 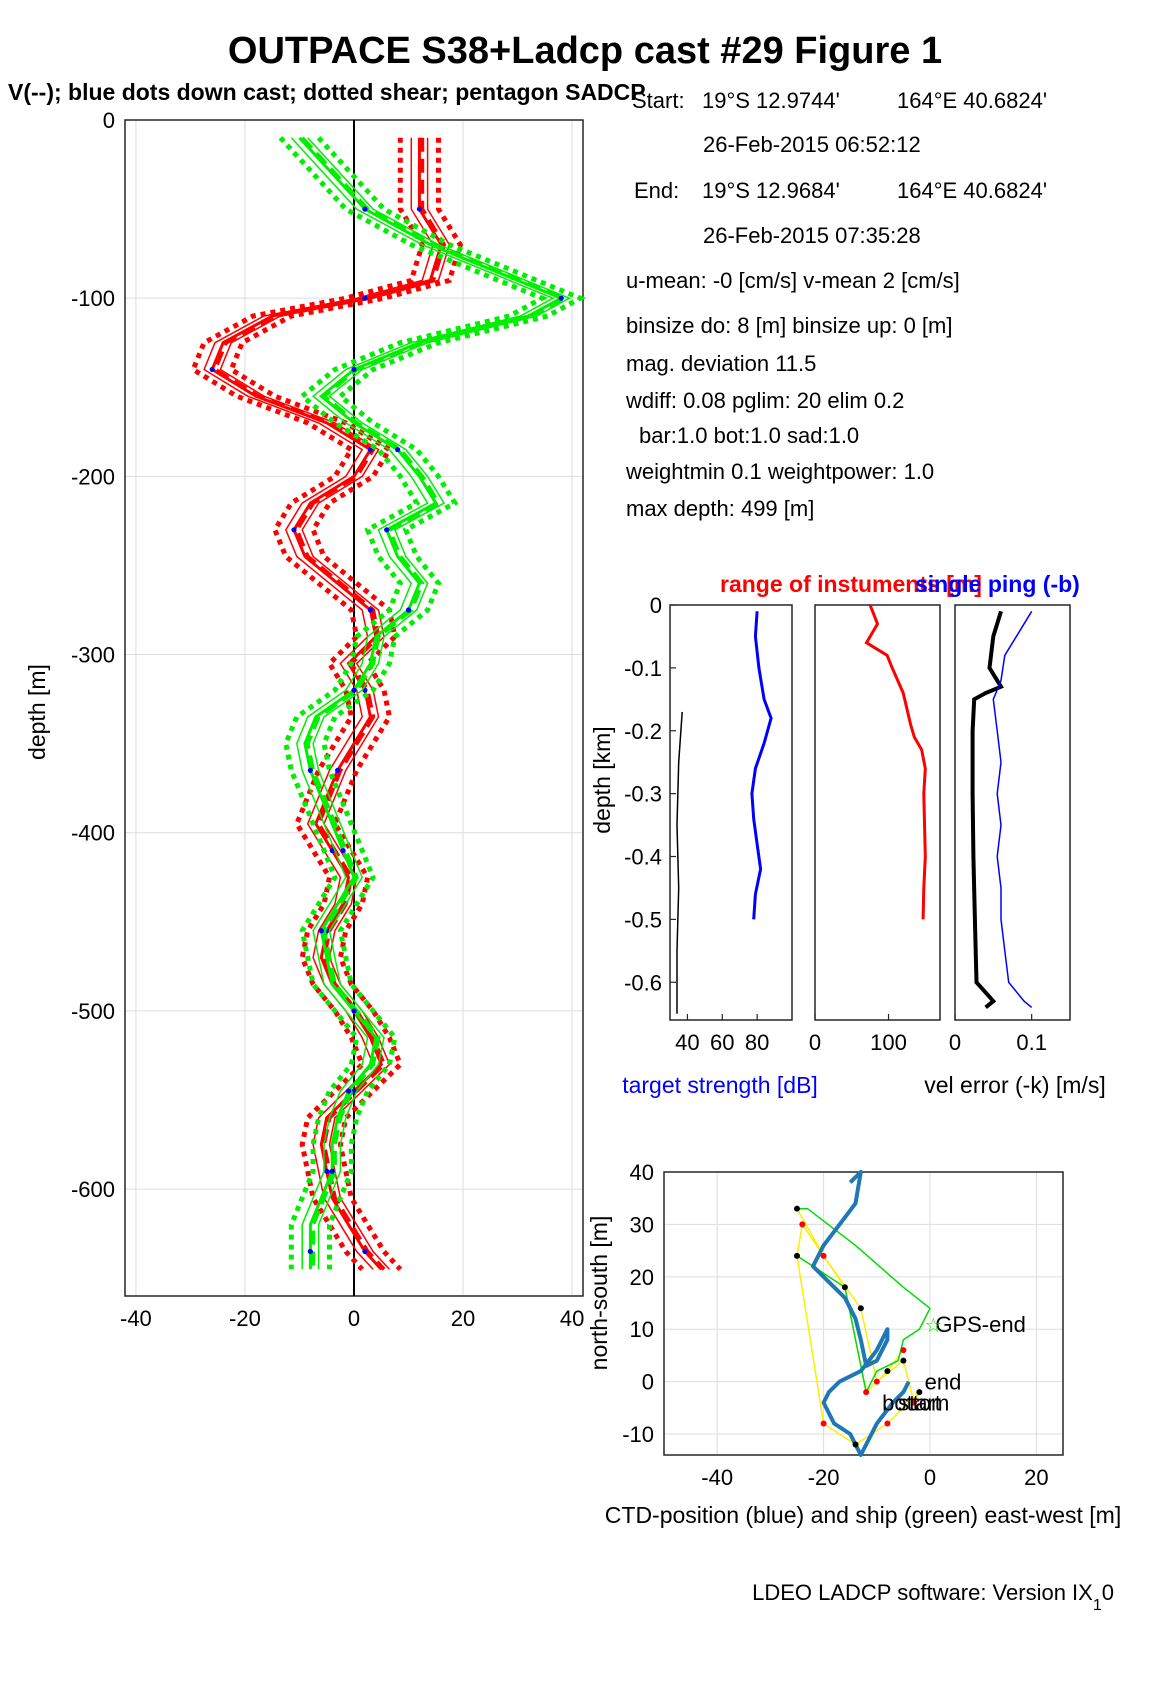 What do you see at coordinates (109, 120) in the screenshot?
I see `profile-ytick-label: 0` at bounding box center [109, 120].